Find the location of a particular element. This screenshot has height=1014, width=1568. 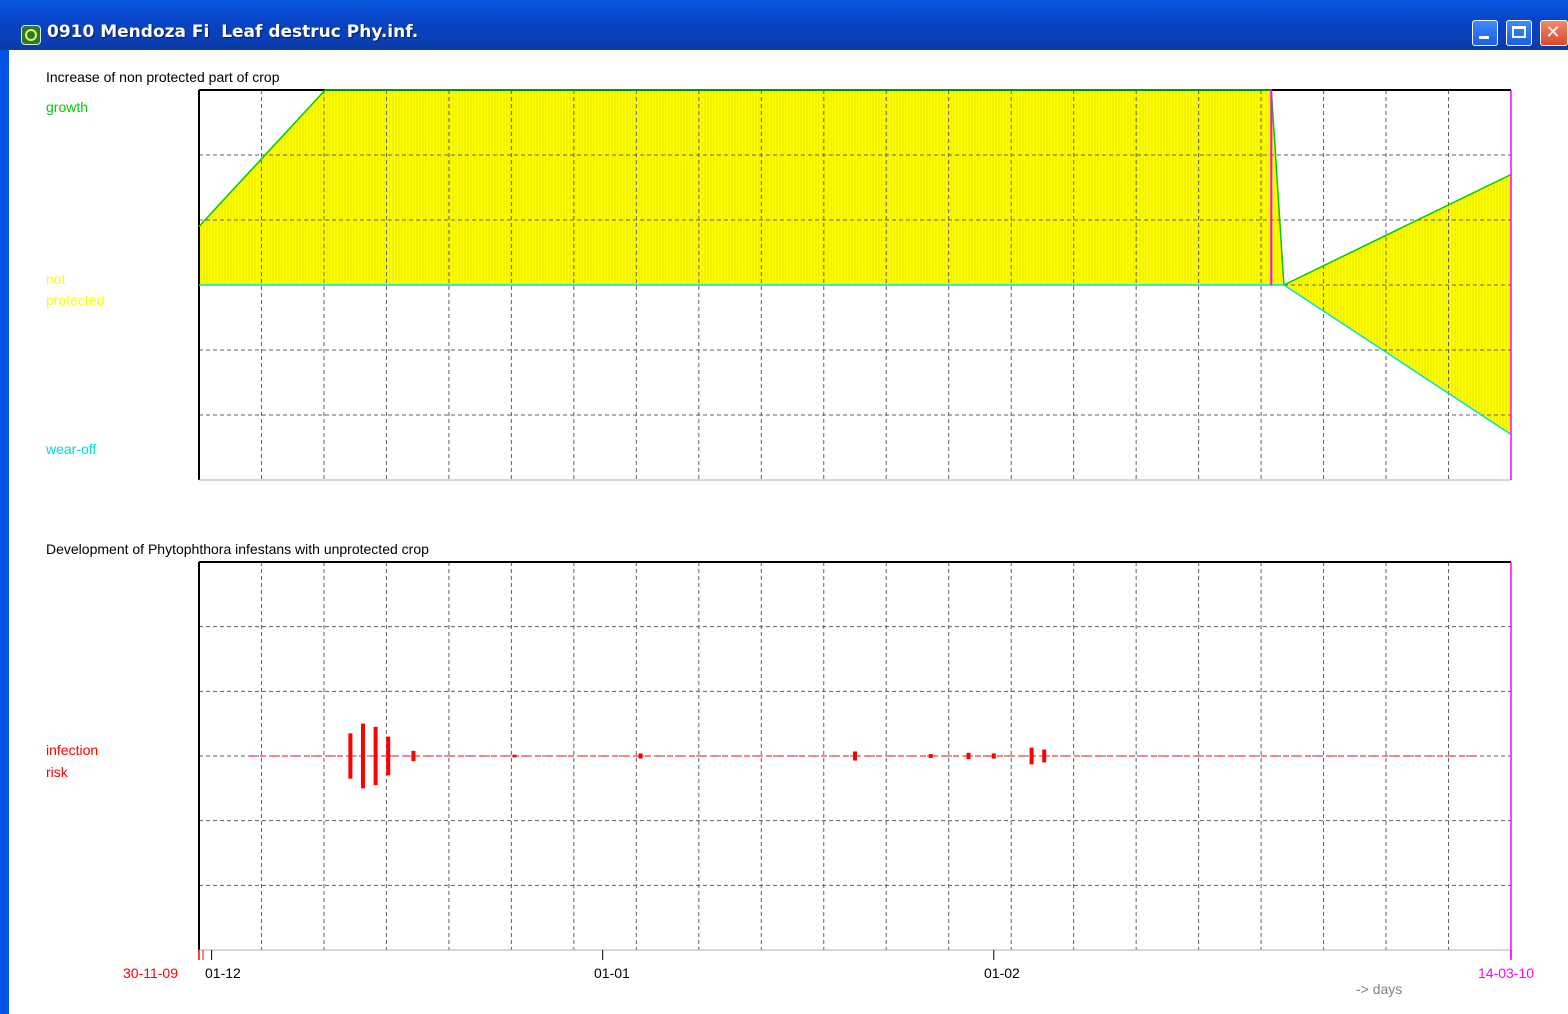

infection-label: infection is located at coordinates (72, 750).